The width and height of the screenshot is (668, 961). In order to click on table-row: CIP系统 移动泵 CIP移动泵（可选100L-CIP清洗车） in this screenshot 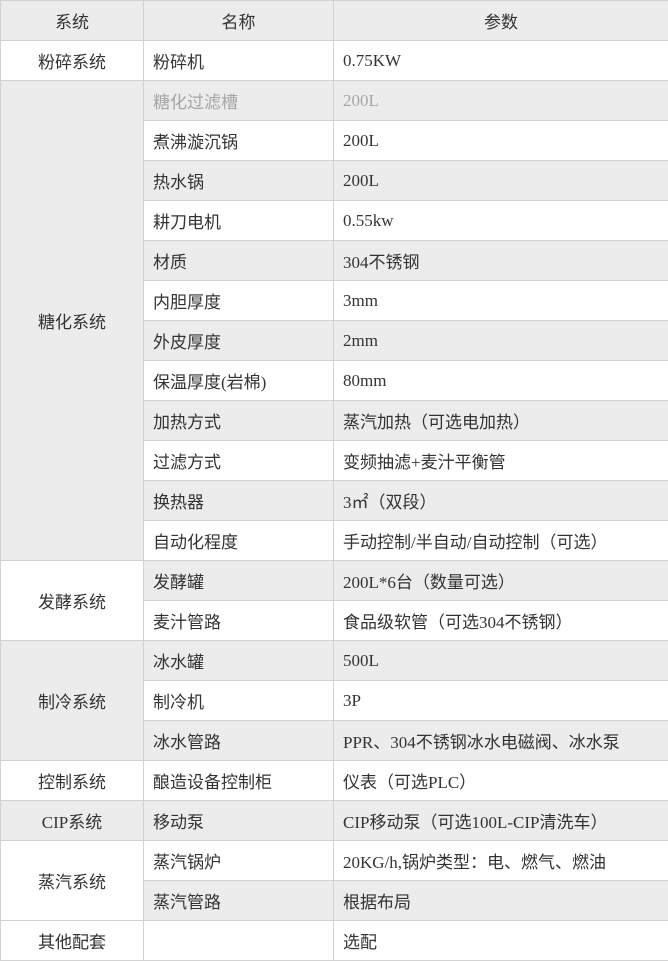, I will do `click(334, 820)`.